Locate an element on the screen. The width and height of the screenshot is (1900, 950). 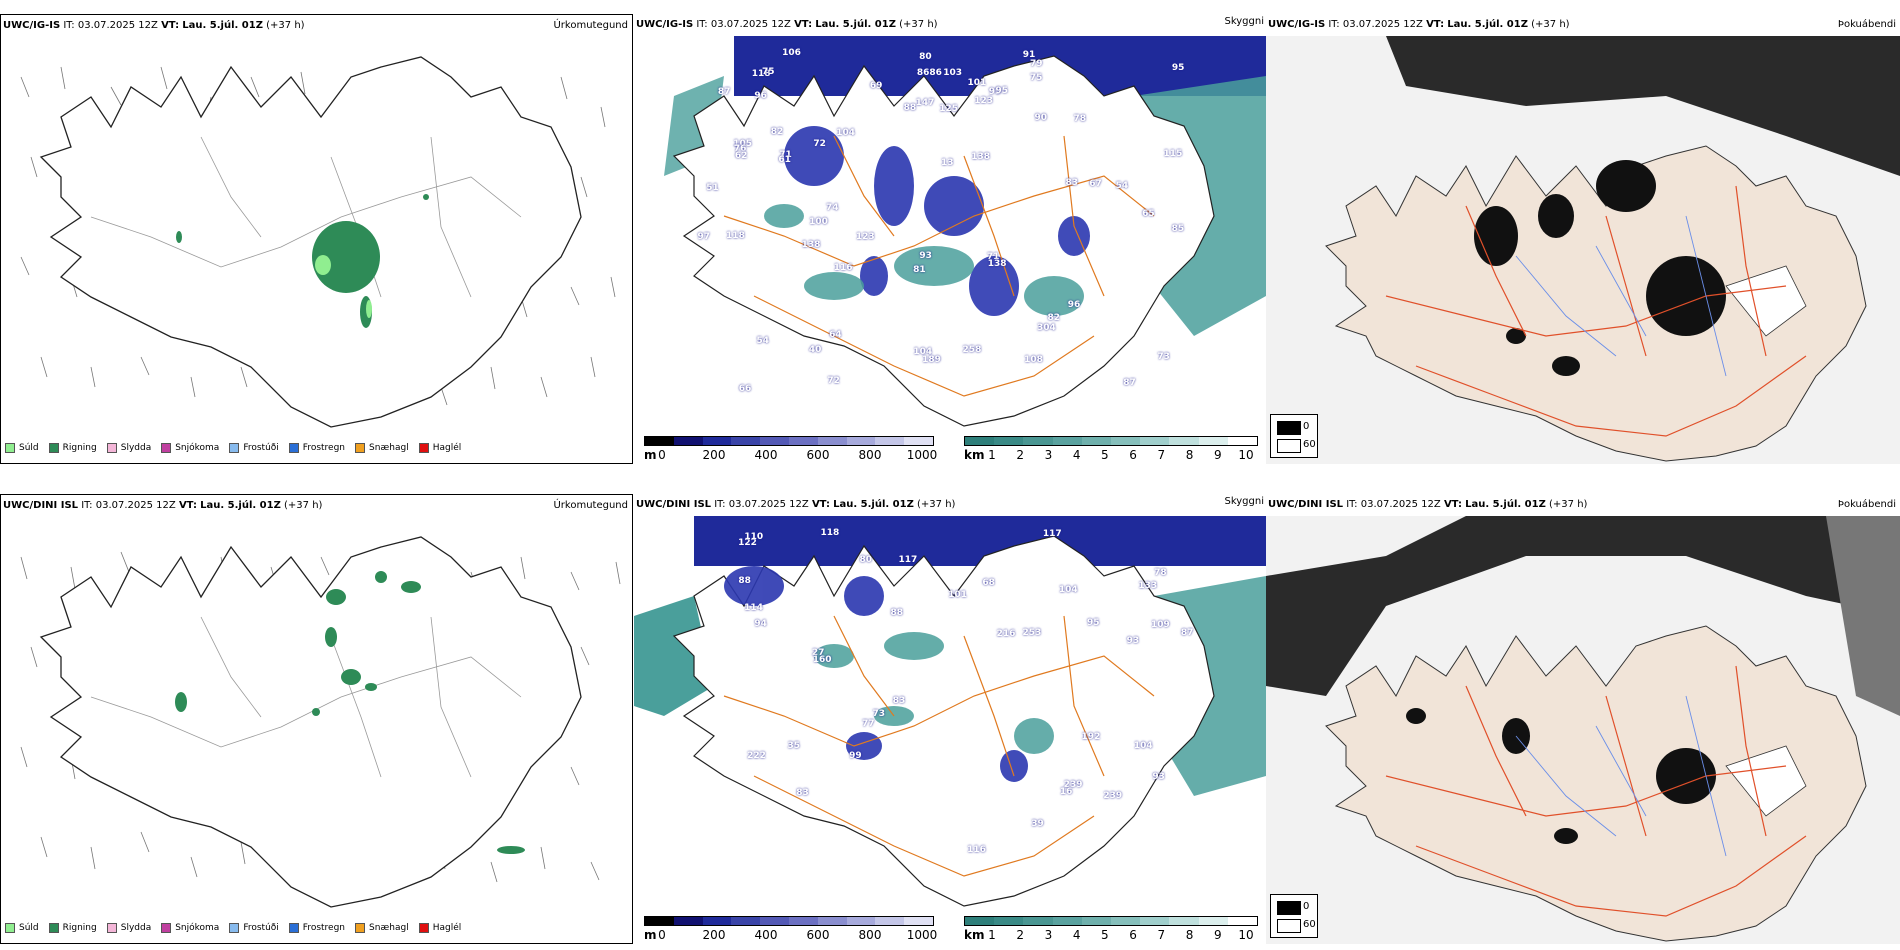
legend-item: Snæhagl is located at coordinates (382, 928).